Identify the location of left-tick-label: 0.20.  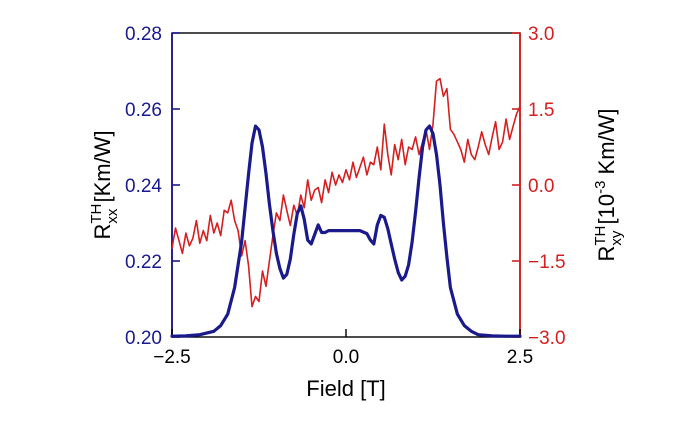
(143, 338).